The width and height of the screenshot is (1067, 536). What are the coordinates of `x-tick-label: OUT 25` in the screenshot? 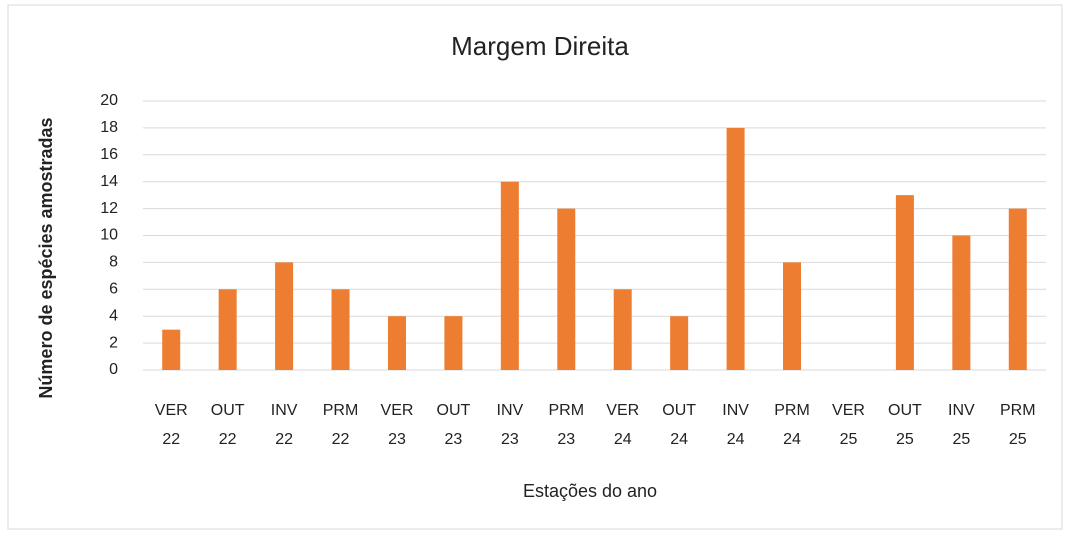 It's located at (905, 425).